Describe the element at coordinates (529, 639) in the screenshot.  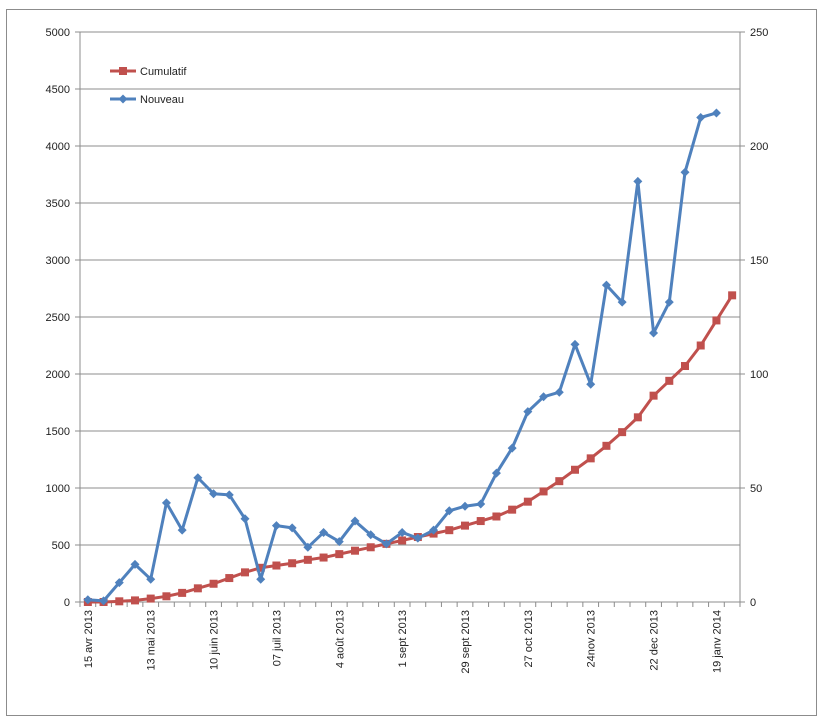
I see `x-tick-label: 27 oct 2013` at that location.